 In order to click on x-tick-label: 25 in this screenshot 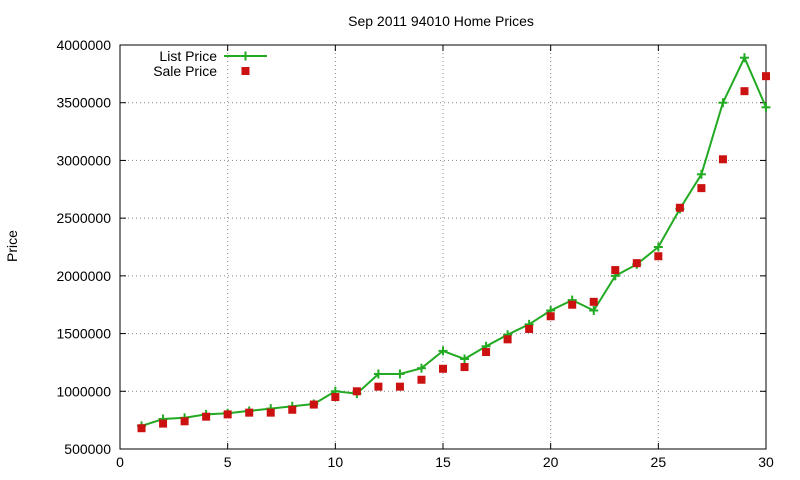, I will do `click(659, 462)`.